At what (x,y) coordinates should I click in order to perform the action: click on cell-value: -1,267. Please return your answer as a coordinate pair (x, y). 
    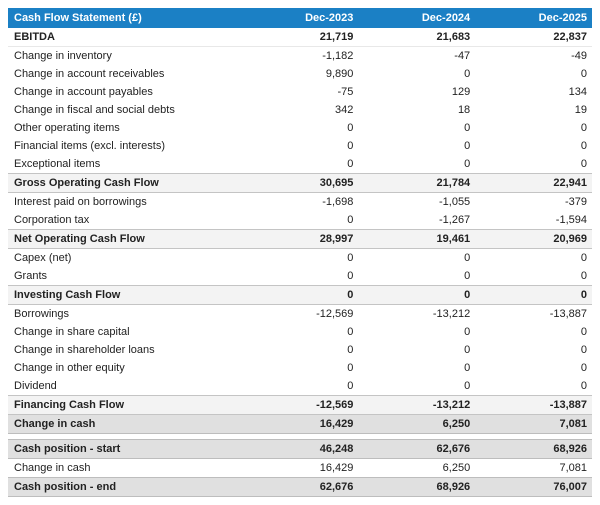
    Looking at the image, I should click on (417, 220).